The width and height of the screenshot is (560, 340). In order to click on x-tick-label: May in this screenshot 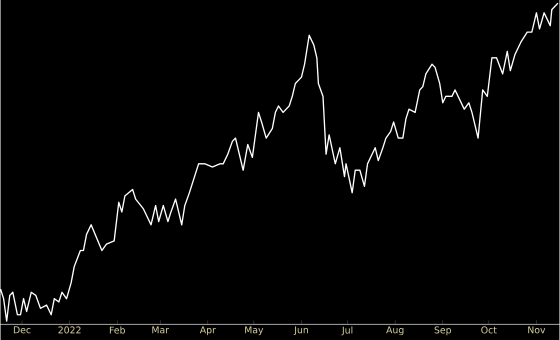, I will do `click(254, 330)`.